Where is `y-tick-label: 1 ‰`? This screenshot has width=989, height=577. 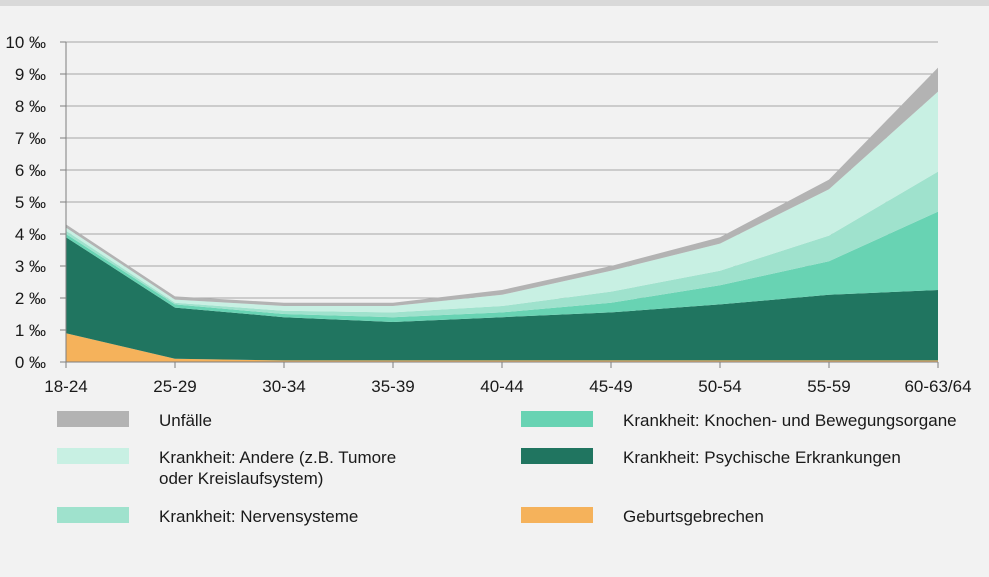 y-tick-label: 1 ‰ is located at coordinates (30, 330).